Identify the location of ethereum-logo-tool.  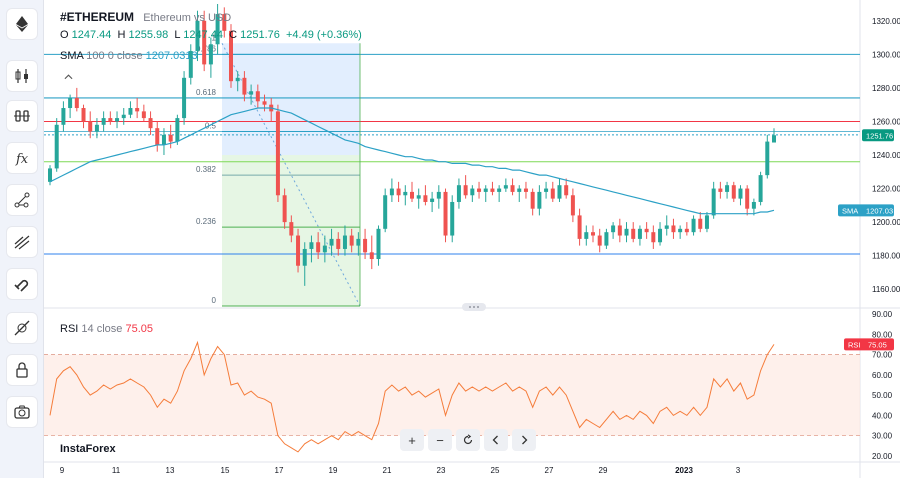
(22, 24).